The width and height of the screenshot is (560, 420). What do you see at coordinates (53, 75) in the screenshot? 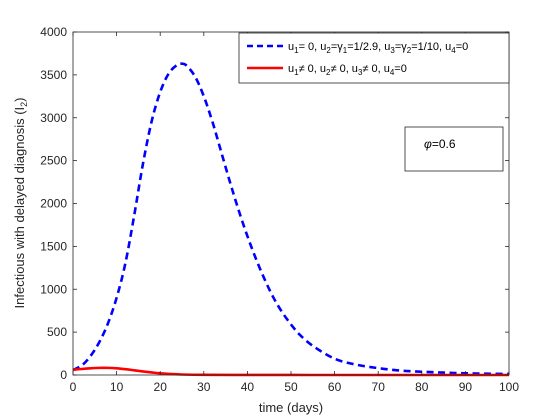
I see `y-tick-label: 3500` at bounding box center [53, 75].